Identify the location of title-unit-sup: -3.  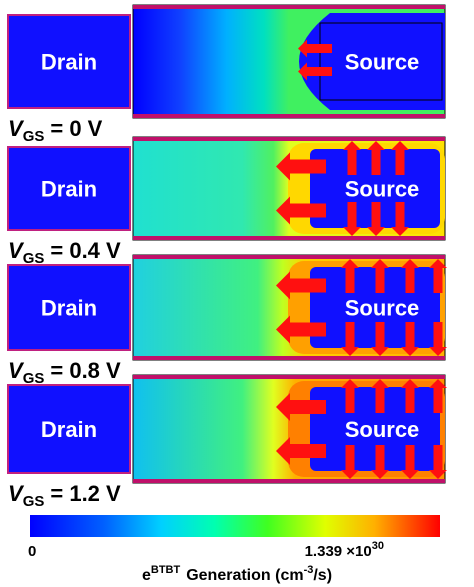
(309, 570).